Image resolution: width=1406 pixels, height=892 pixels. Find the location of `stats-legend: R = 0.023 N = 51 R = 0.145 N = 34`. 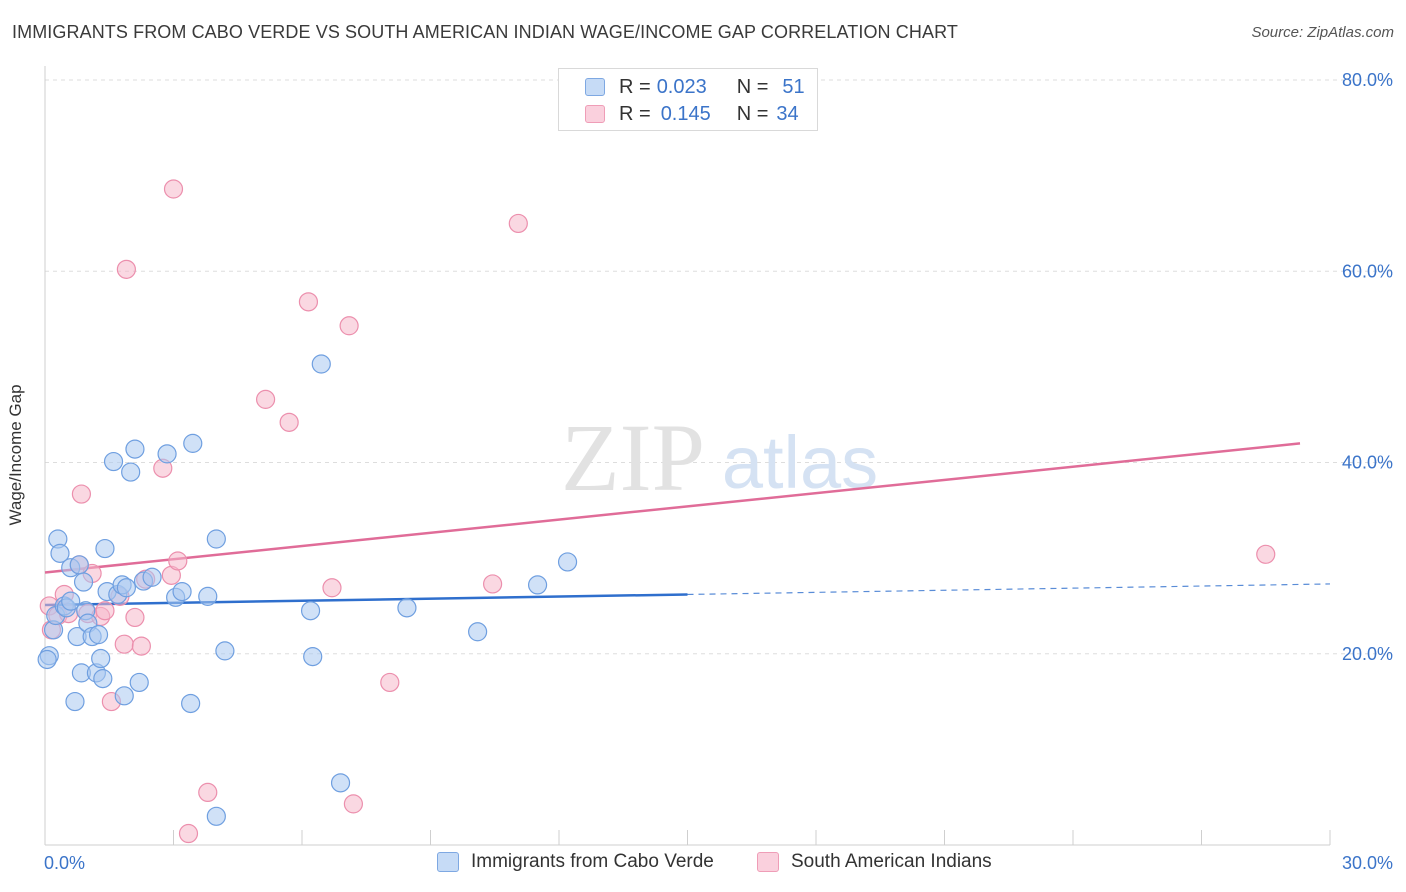

stats-legend: R = 0.023 N = 51 R = 0.145 N = 34 is located at coordinates (688, 99).